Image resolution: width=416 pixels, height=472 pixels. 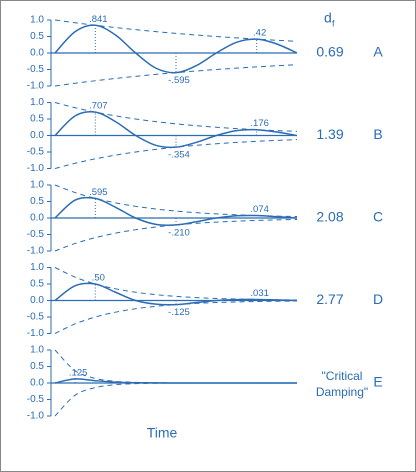 What do you see at coordinates (333, 23) in the screenshot?
I see `column-header-sub: f` at bounding box center [333, 23].